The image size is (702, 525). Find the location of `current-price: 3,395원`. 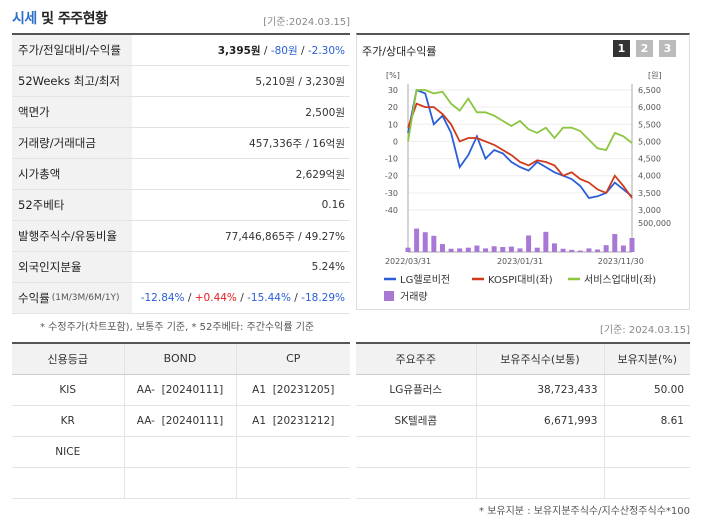

current-price: 3,395원 is located at coordinates (239, 50).